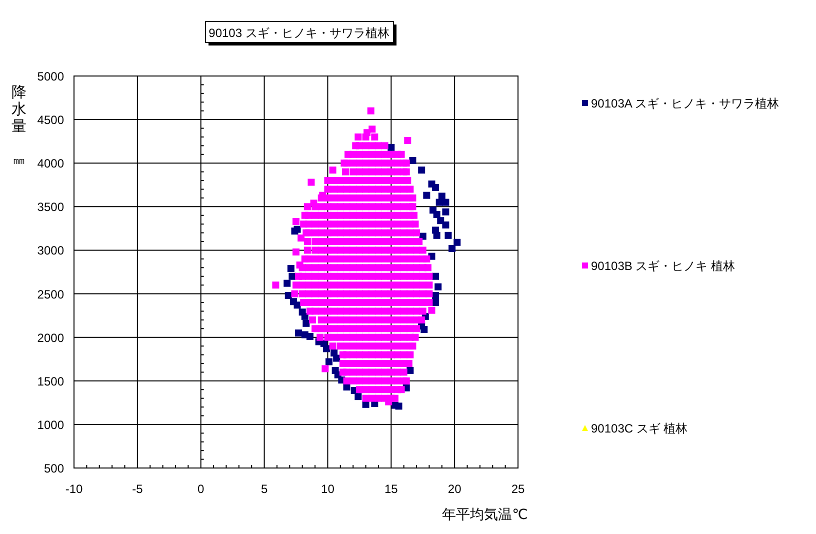 The width and height of the screenshot is (816, 534). I want to click on x-tick-label: 15, so click(391, 489).